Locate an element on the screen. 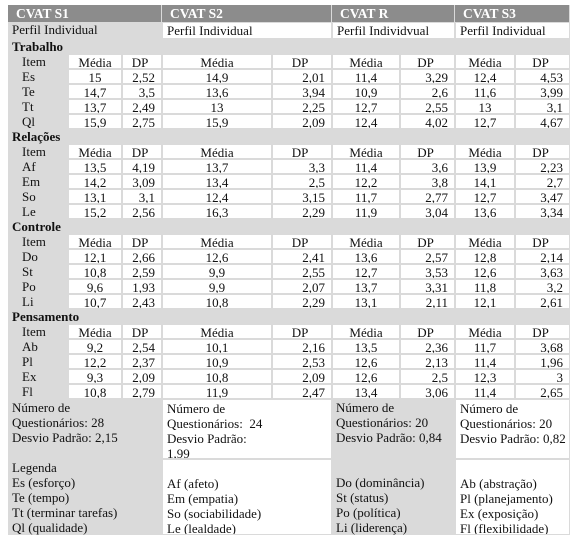  cell-value: 2,53 is located at coordinates (302, 361).